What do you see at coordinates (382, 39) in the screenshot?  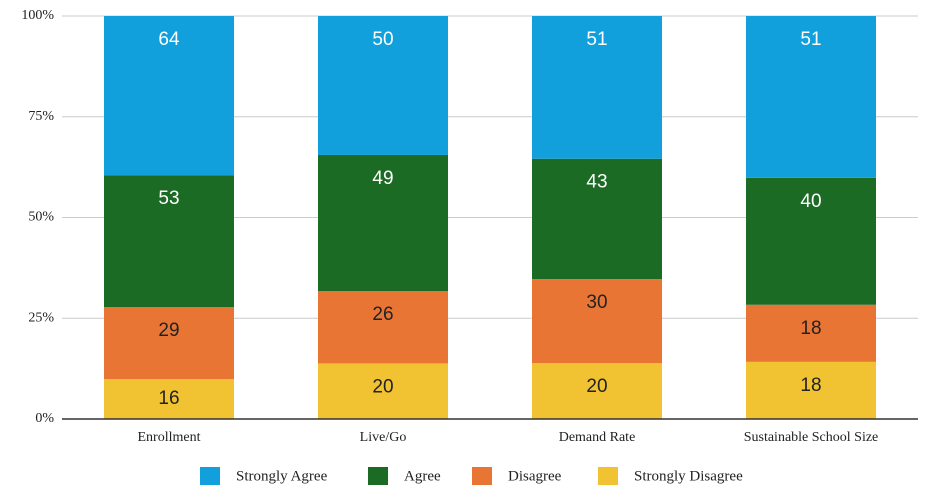 I see `data-label: 50` at bounding box center [382, 39].